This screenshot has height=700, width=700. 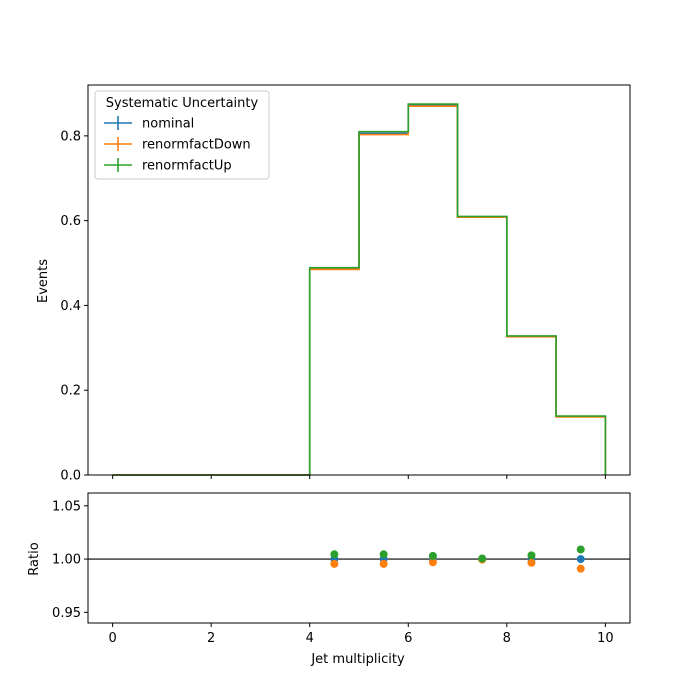 What do you see at coordinates (112, 638) in the screenshot?
I see `x-tick-label: 0` at bounding box center [112, 638].